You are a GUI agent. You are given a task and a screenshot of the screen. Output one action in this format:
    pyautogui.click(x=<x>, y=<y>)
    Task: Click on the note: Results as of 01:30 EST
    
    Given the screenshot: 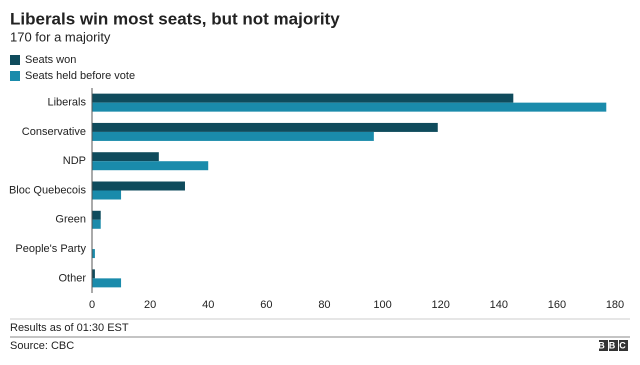 What is the action you would take?
    pyautogui.click(x=69, y=328)
    